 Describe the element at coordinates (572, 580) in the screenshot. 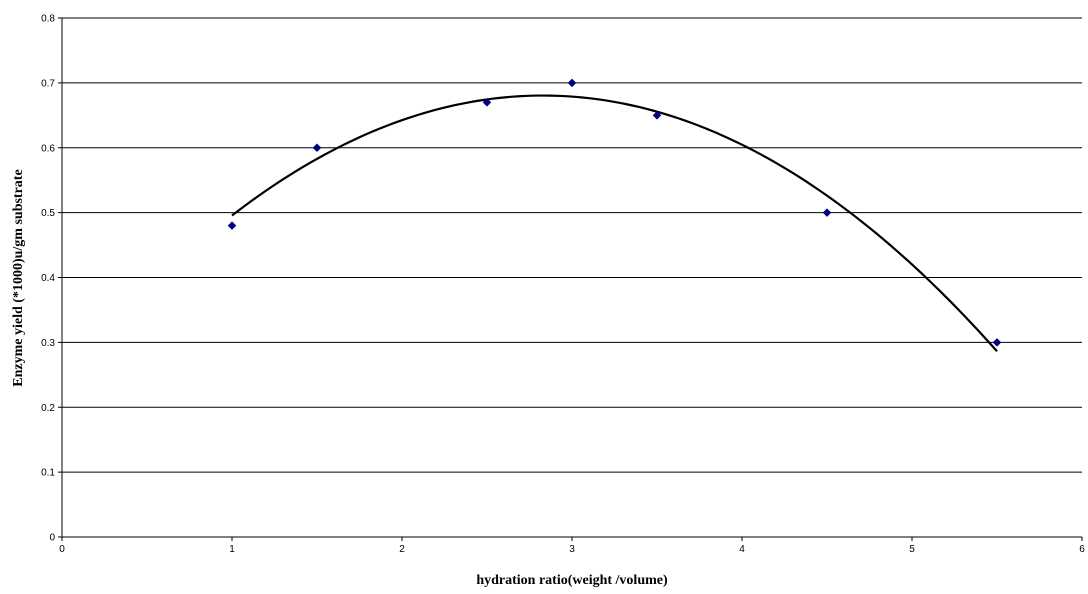

I see `x-axis-label: hydration ratio(weight /volume)` at that location.